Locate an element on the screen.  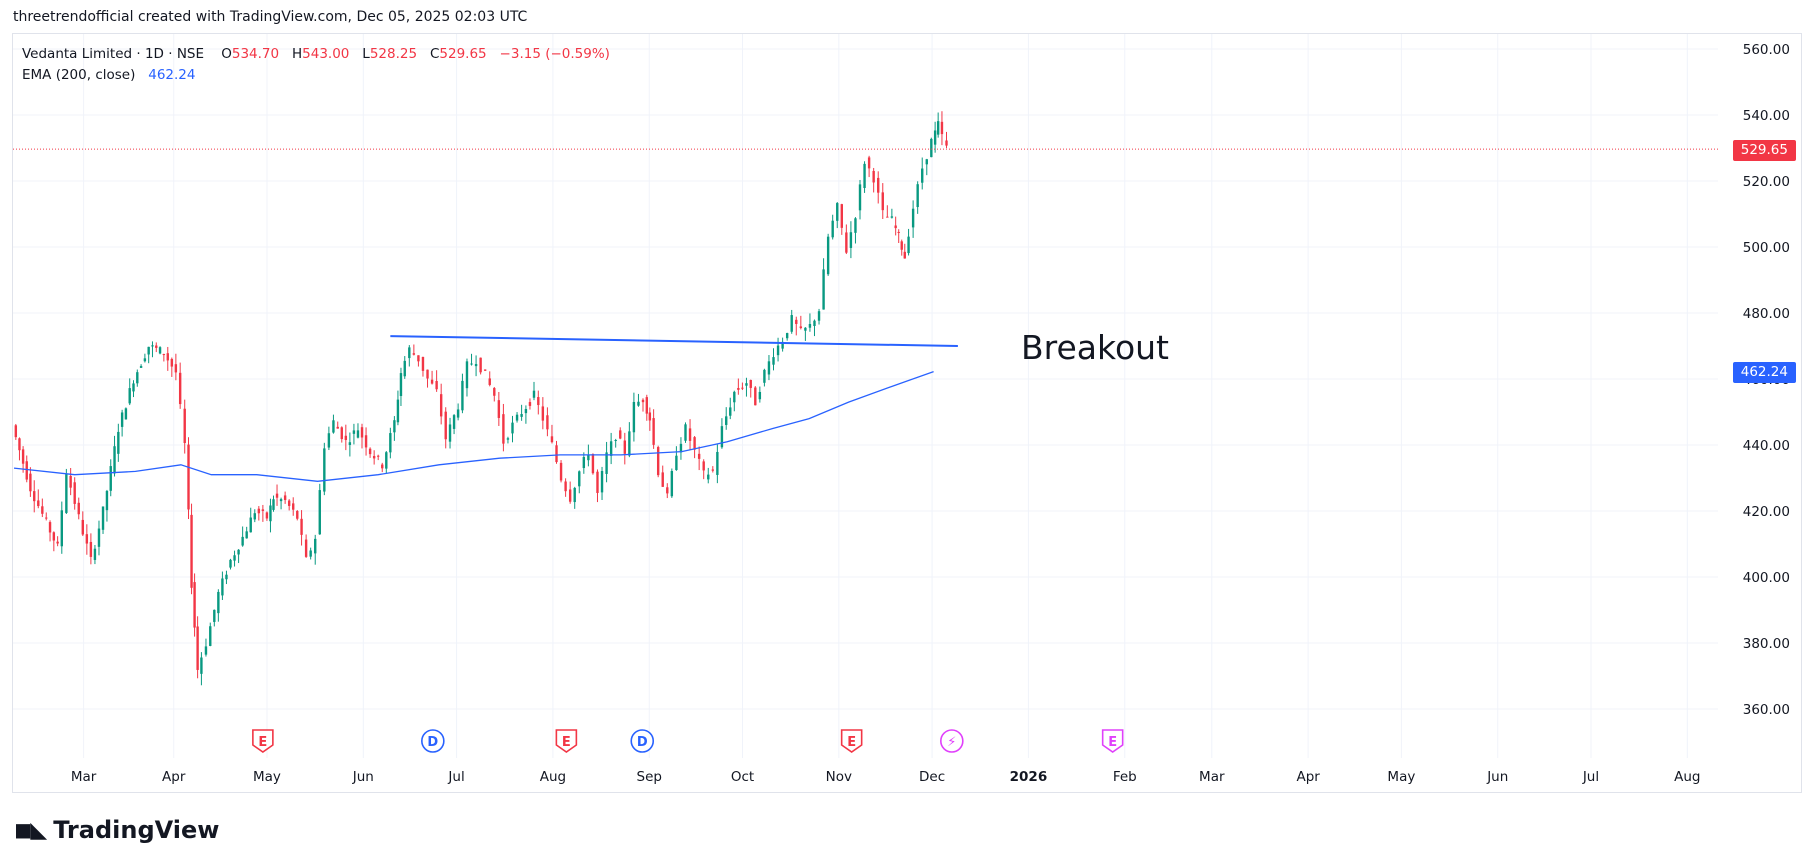
x-tick-label: Dec is located at coordinates (932, 777).